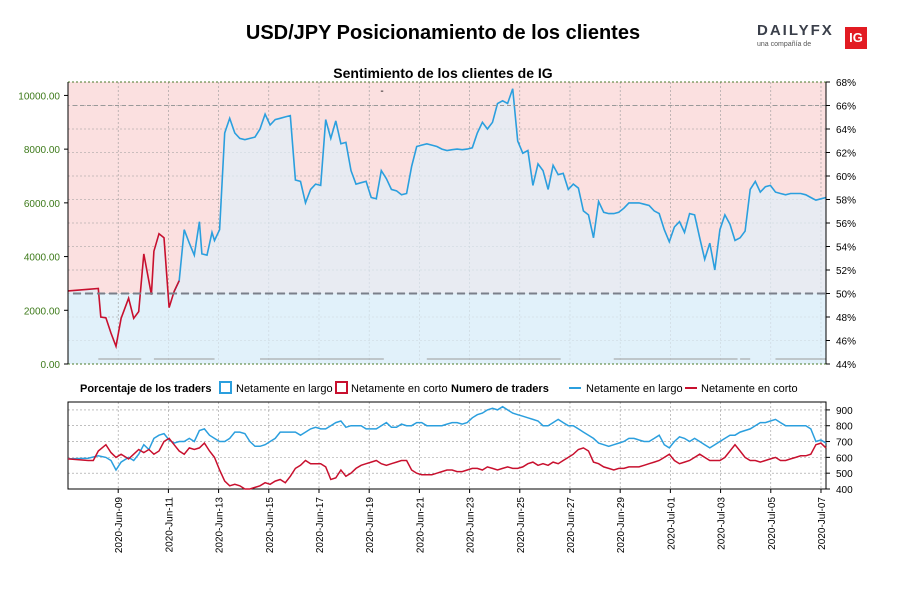 The image size is (900, 600). Describe the element at coordinates (370, 525) in the screenshot. I see `x-axis-tick-label: 2020-Jun-19` at that location.